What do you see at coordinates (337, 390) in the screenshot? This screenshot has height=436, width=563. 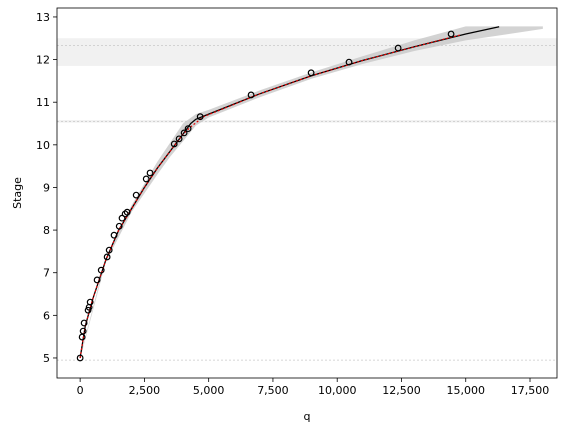 I see `x-tick-label: 10,000` at bounding box center [337, 390].